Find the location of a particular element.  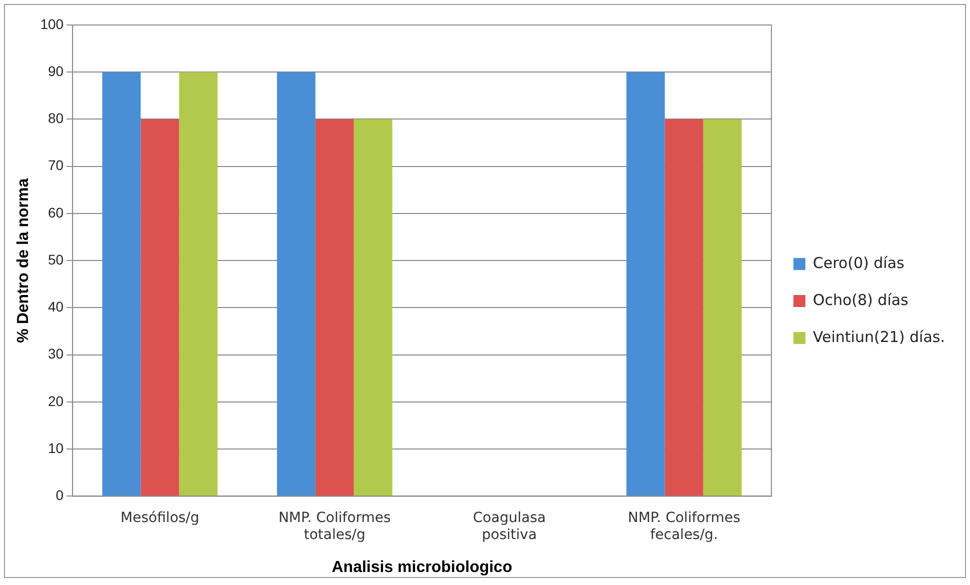

y-tick-label: 10 is located at coordinates (56, 448).